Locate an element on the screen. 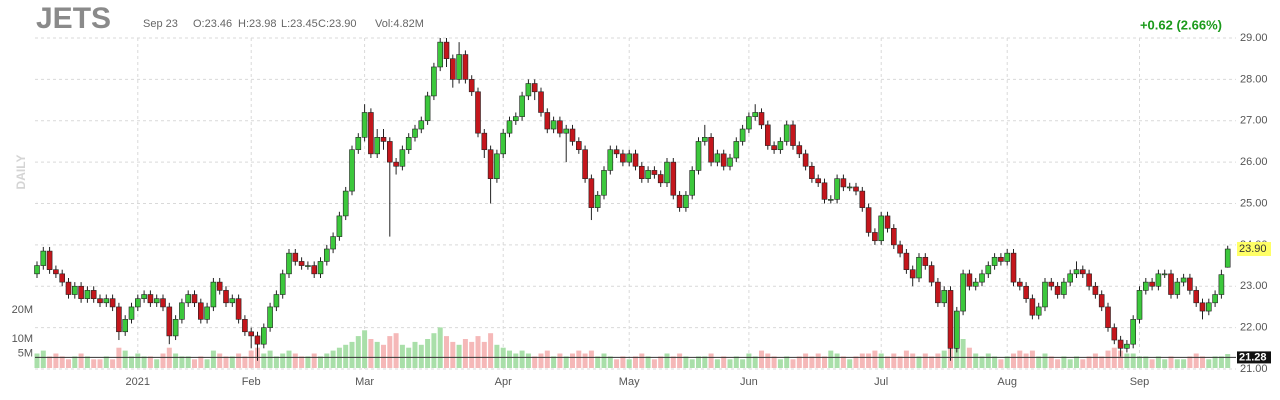 This screenshot has width=1280, height=400. volume-tick-label: 5M is located at coordinates (25, 353).